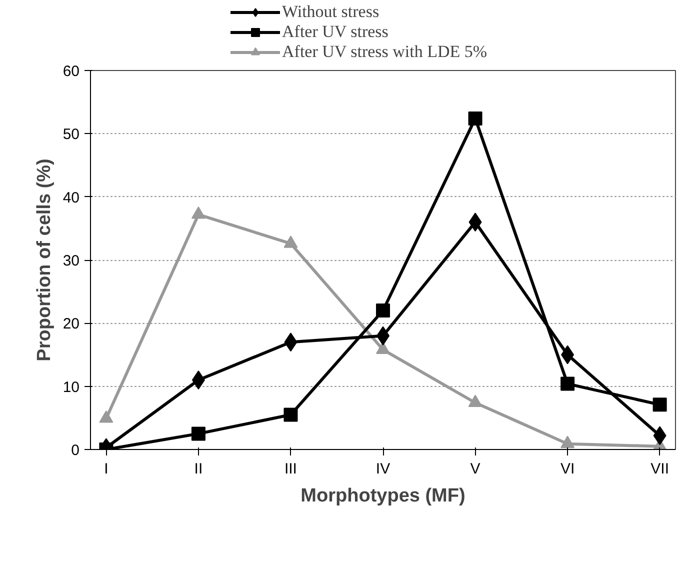  I want to click on x-tick-label: VI, so click(567, 469).